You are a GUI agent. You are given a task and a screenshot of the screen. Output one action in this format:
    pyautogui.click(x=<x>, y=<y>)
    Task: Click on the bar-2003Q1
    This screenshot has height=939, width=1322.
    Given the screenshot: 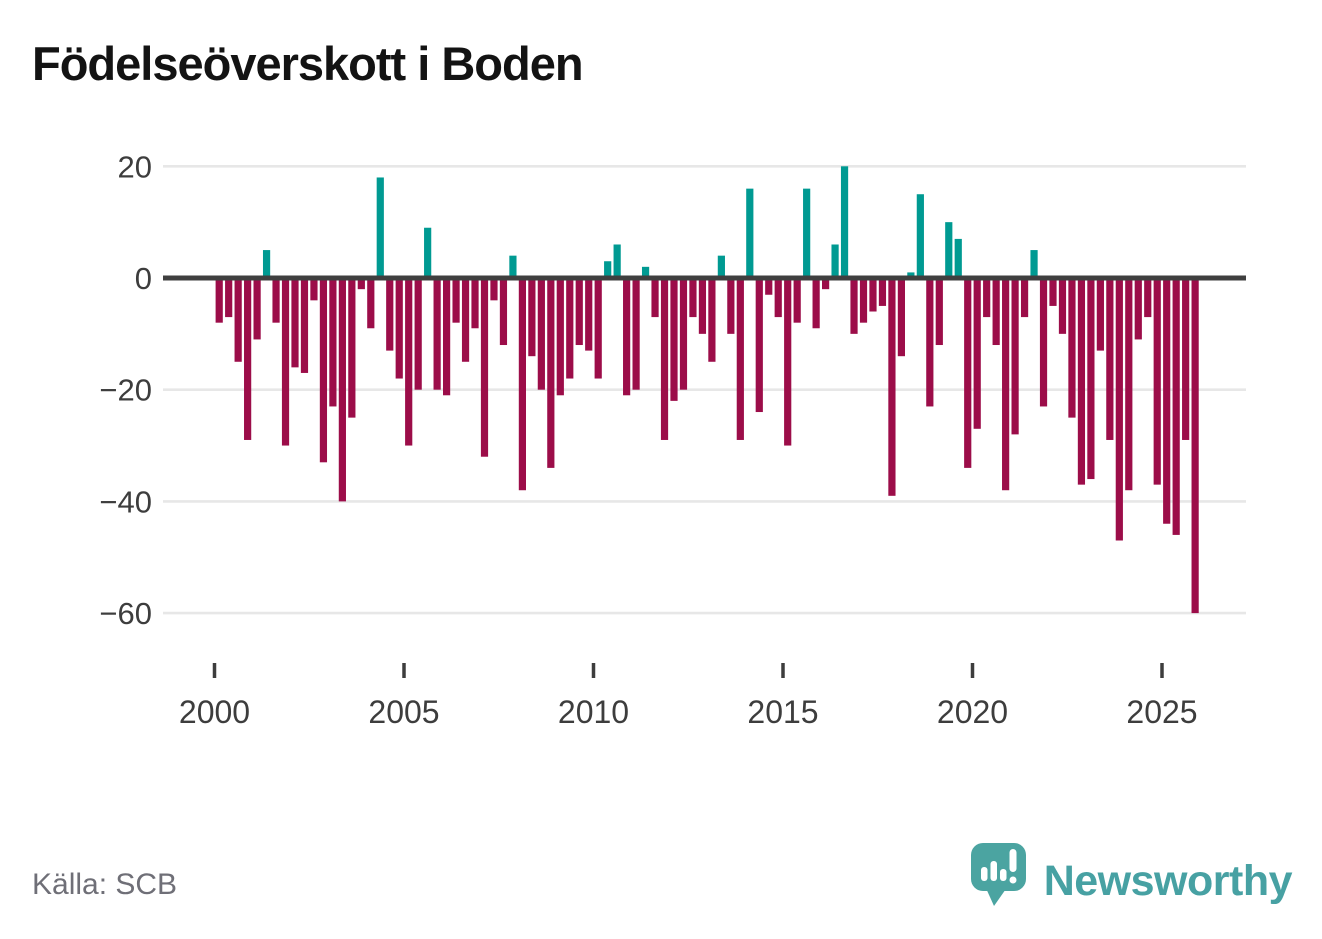 What is the action you would take?
    pyautogui.click(x=333, y=342)
    